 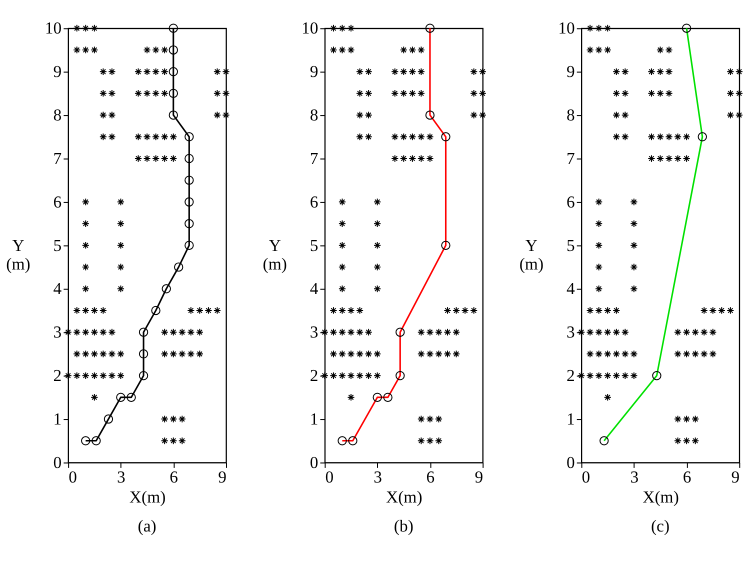 What do you see at coordinates (147, 526) in the screenshot?
I see `text: (a)` at bounding box center [147, 526].